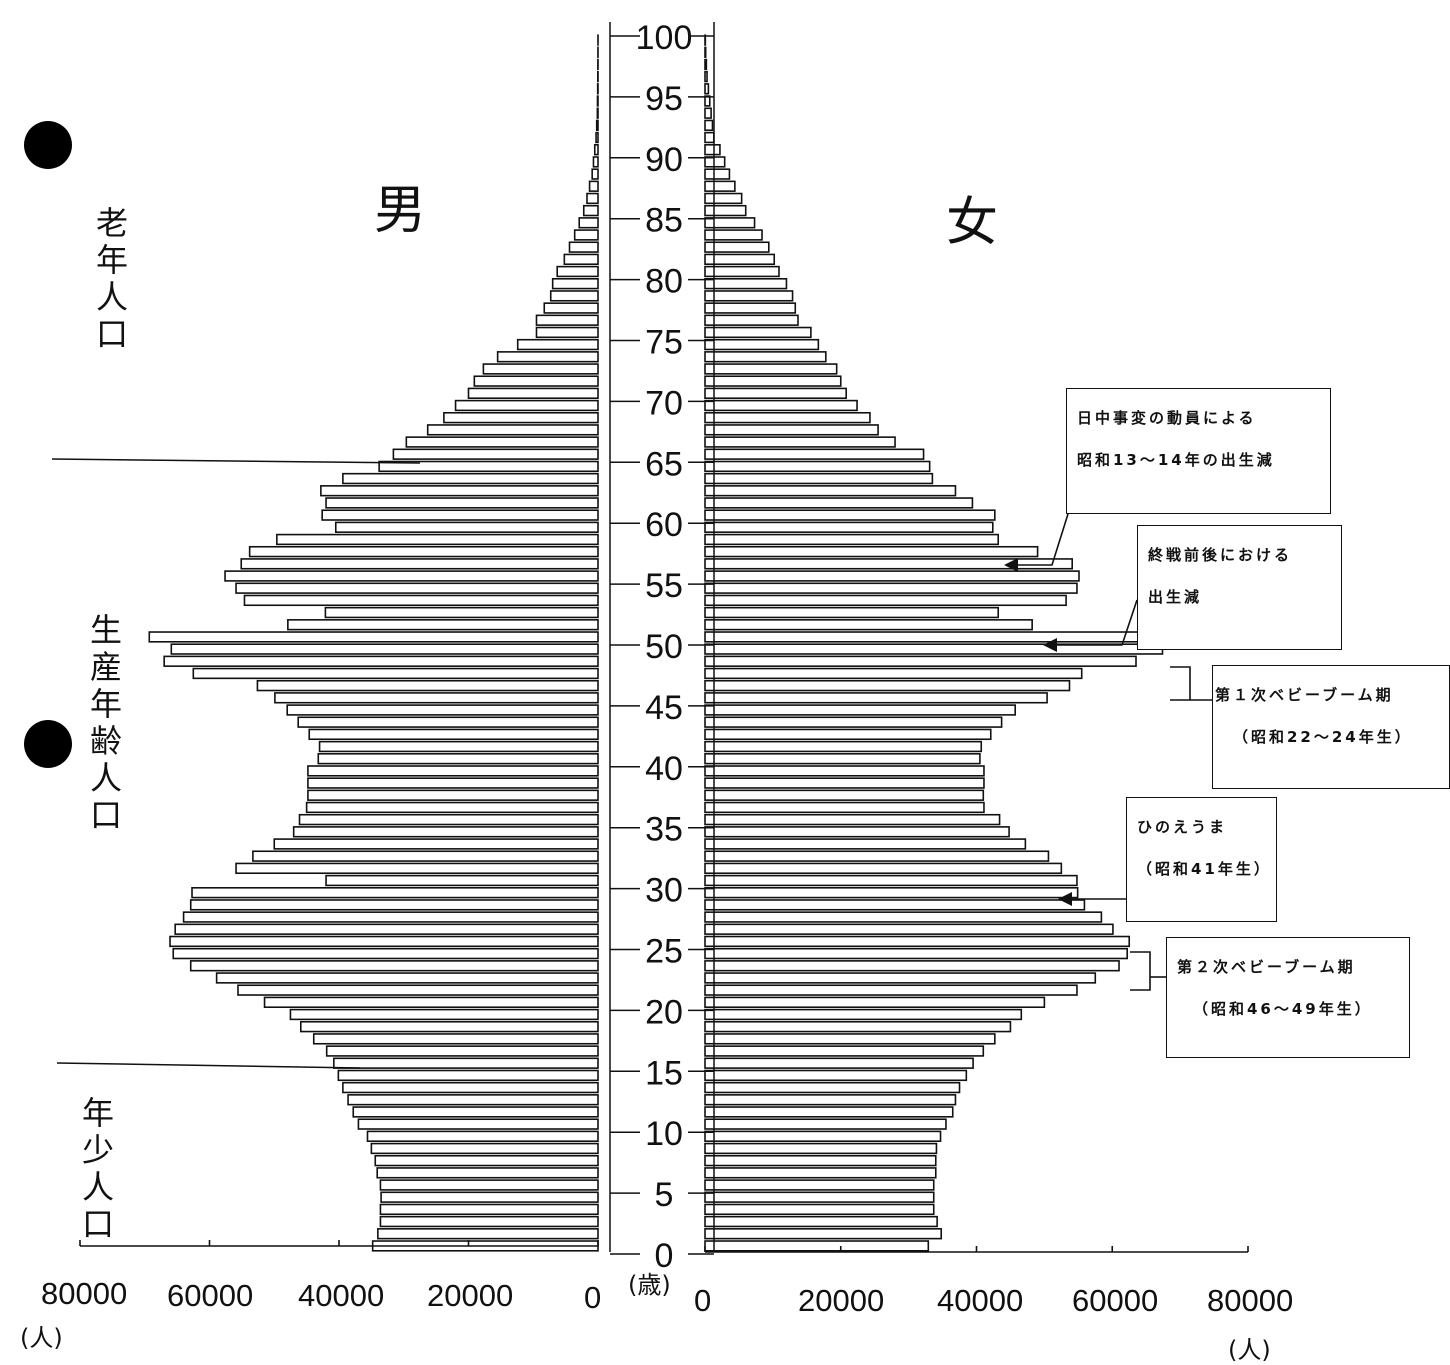 Image resolution: width=1450 pixels, height=1365 pixels. Describe the element at coordinates (664, 403) in the screenshot. I see `age-tick-label-70: 70` at that location.